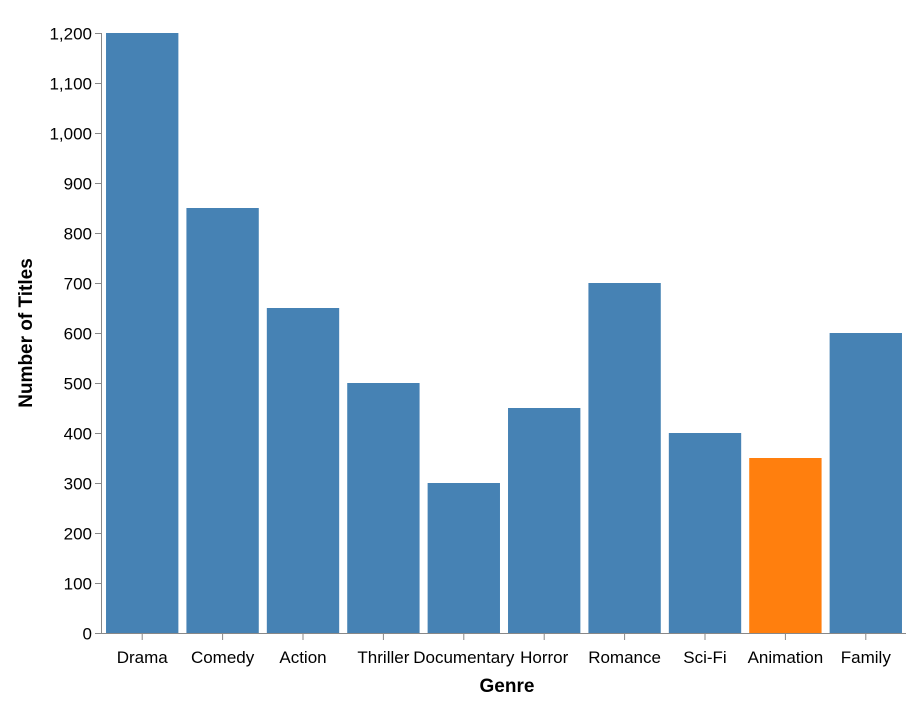 This screenshot has height=706, width=916. Describe the element at coordinates (78, 384) in the screenshot. I see `y-tick-label: 500` at that location.